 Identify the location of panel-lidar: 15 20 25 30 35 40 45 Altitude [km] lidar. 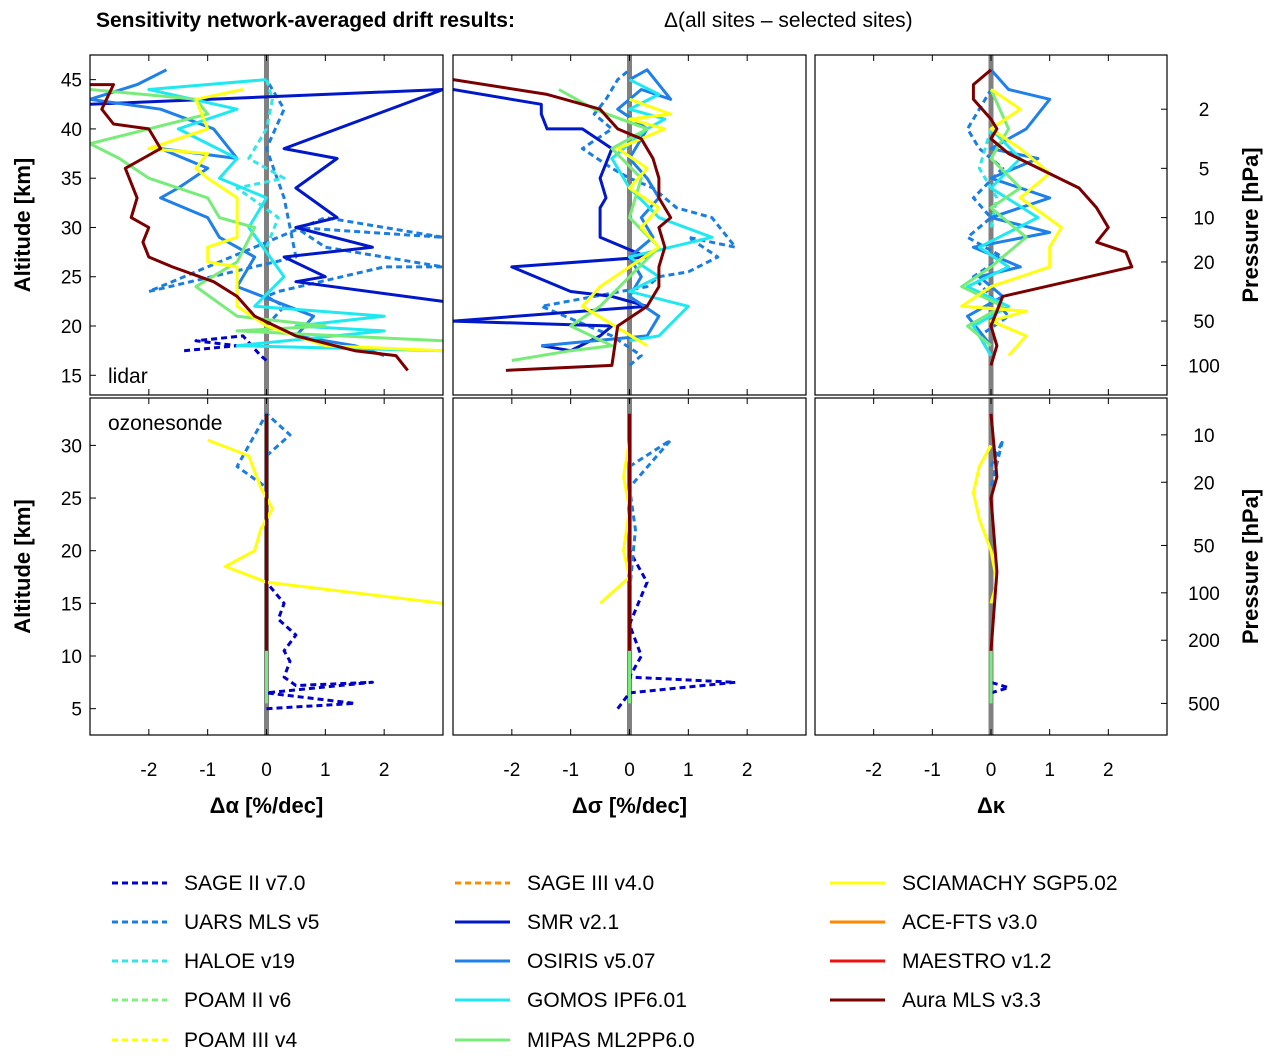
(226, 225).